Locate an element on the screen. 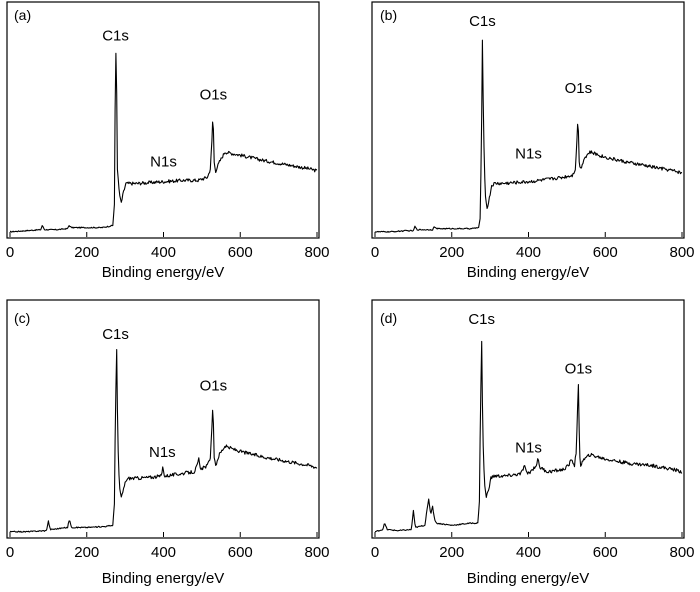 The width and height of the screenshot is (700, 592). panel-c-peak-label-n1s: N1s is located at coordinates (162, 452).